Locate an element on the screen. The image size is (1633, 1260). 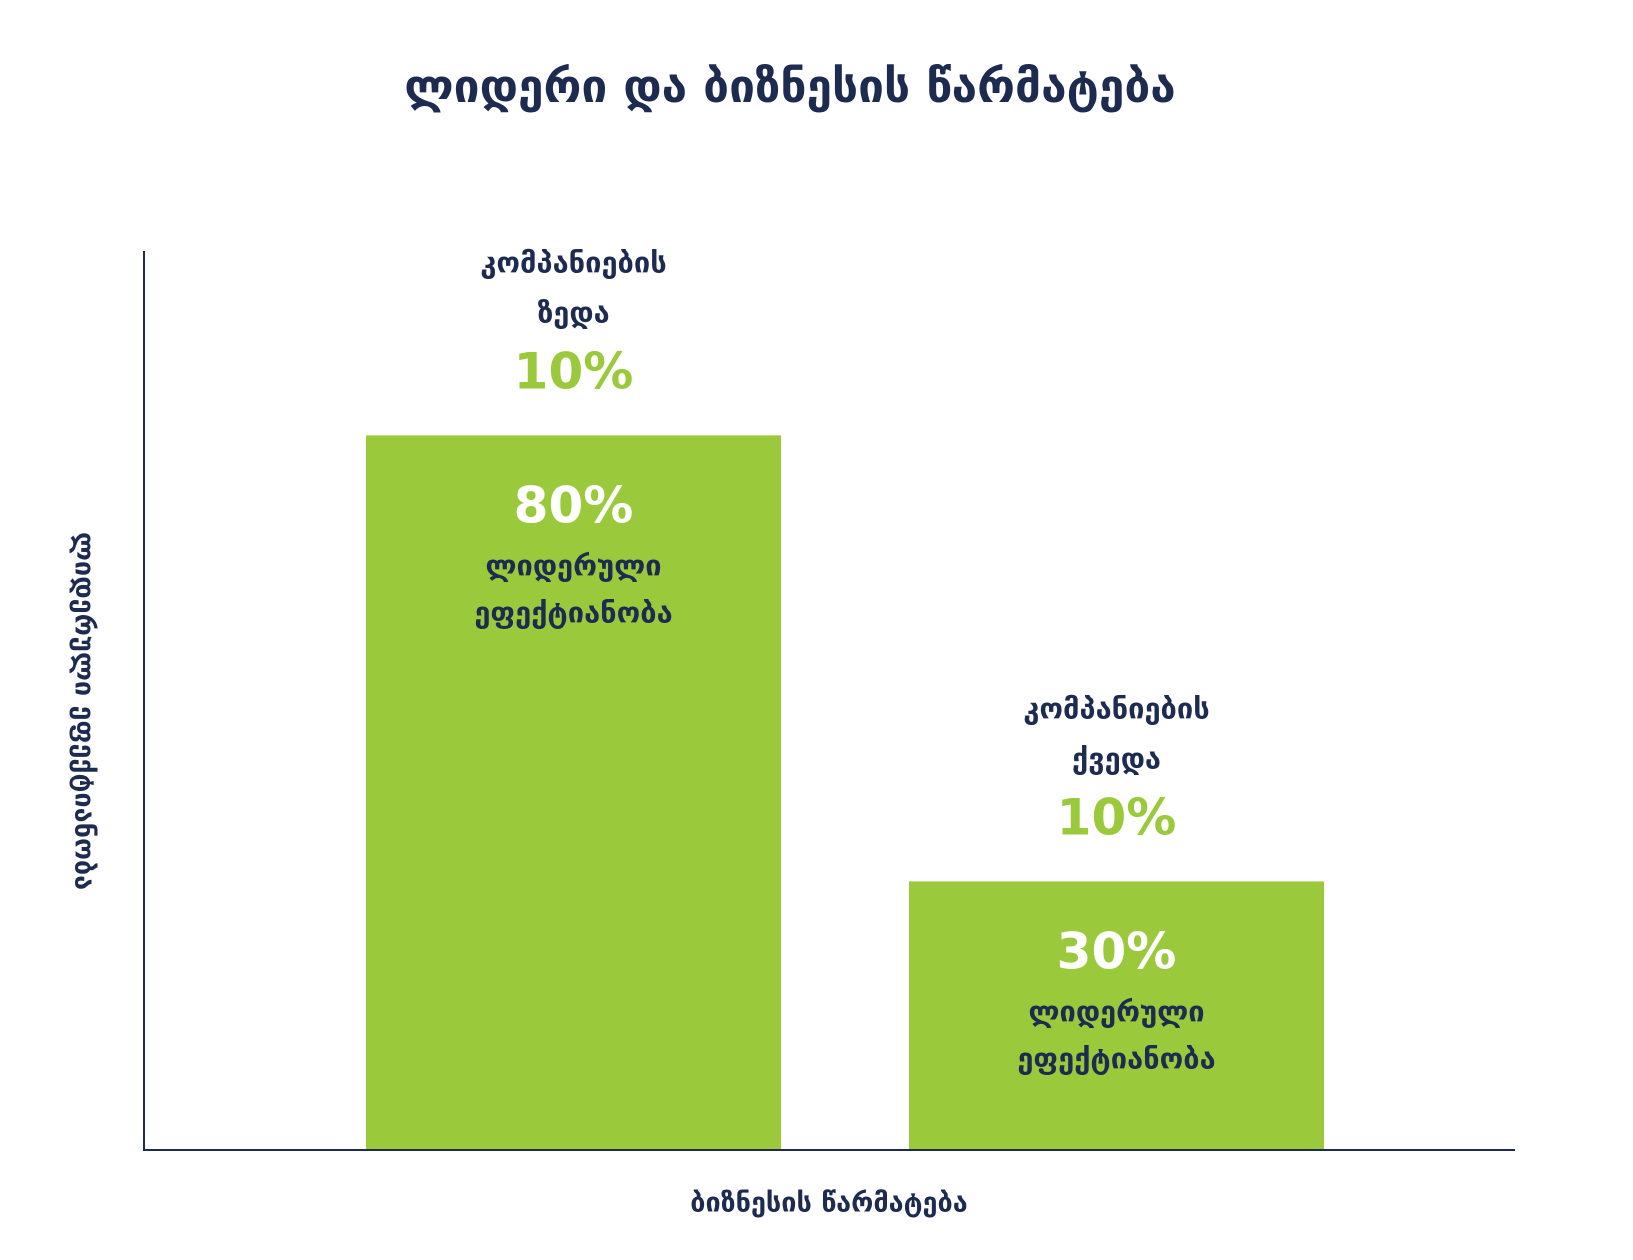
bar-value-label: 80% is located at coordinates (574, 505).